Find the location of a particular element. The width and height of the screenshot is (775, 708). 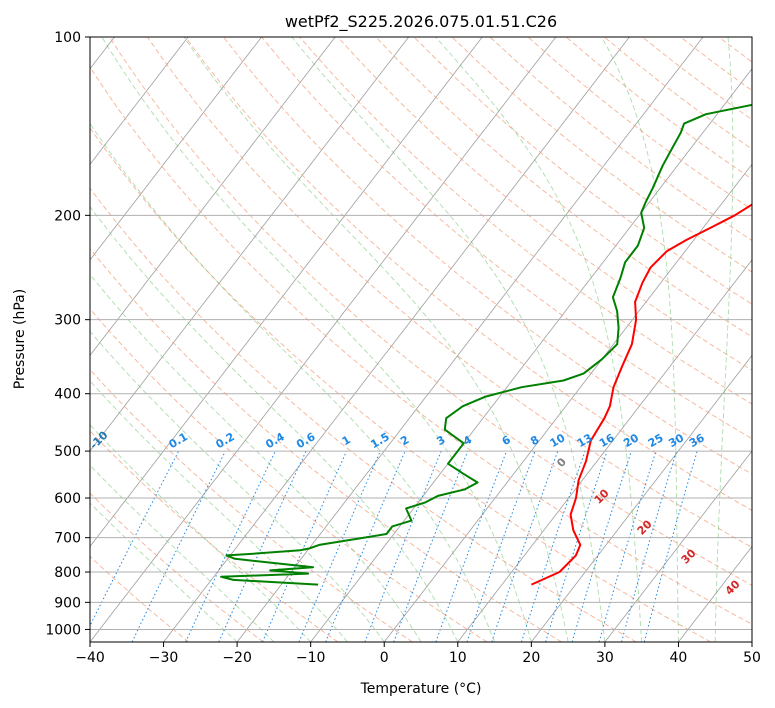

mixing-ratio-label: 0.4 is located at coordinates (275, 440).